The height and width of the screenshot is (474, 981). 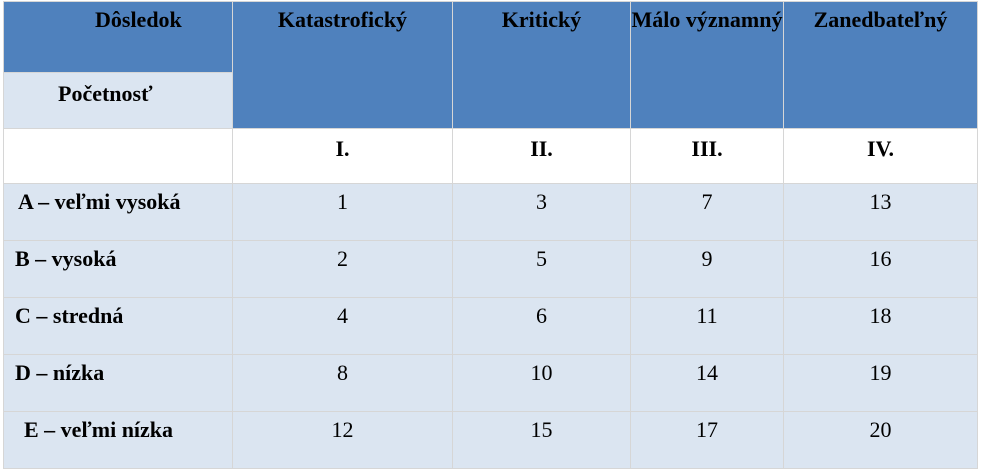 I want to click on column-header-label: Kritický, so click(x=541, y=19).